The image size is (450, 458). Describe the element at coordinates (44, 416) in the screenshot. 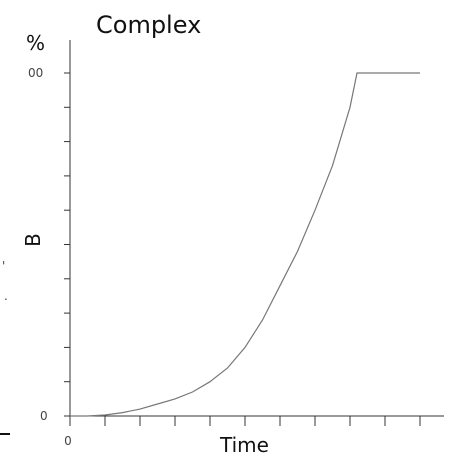

I see `y-tick-label-bottom: 0` at that location.